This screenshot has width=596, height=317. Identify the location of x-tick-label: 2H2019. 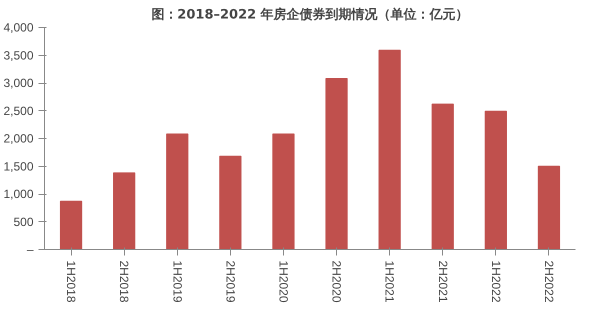
(230, 281).